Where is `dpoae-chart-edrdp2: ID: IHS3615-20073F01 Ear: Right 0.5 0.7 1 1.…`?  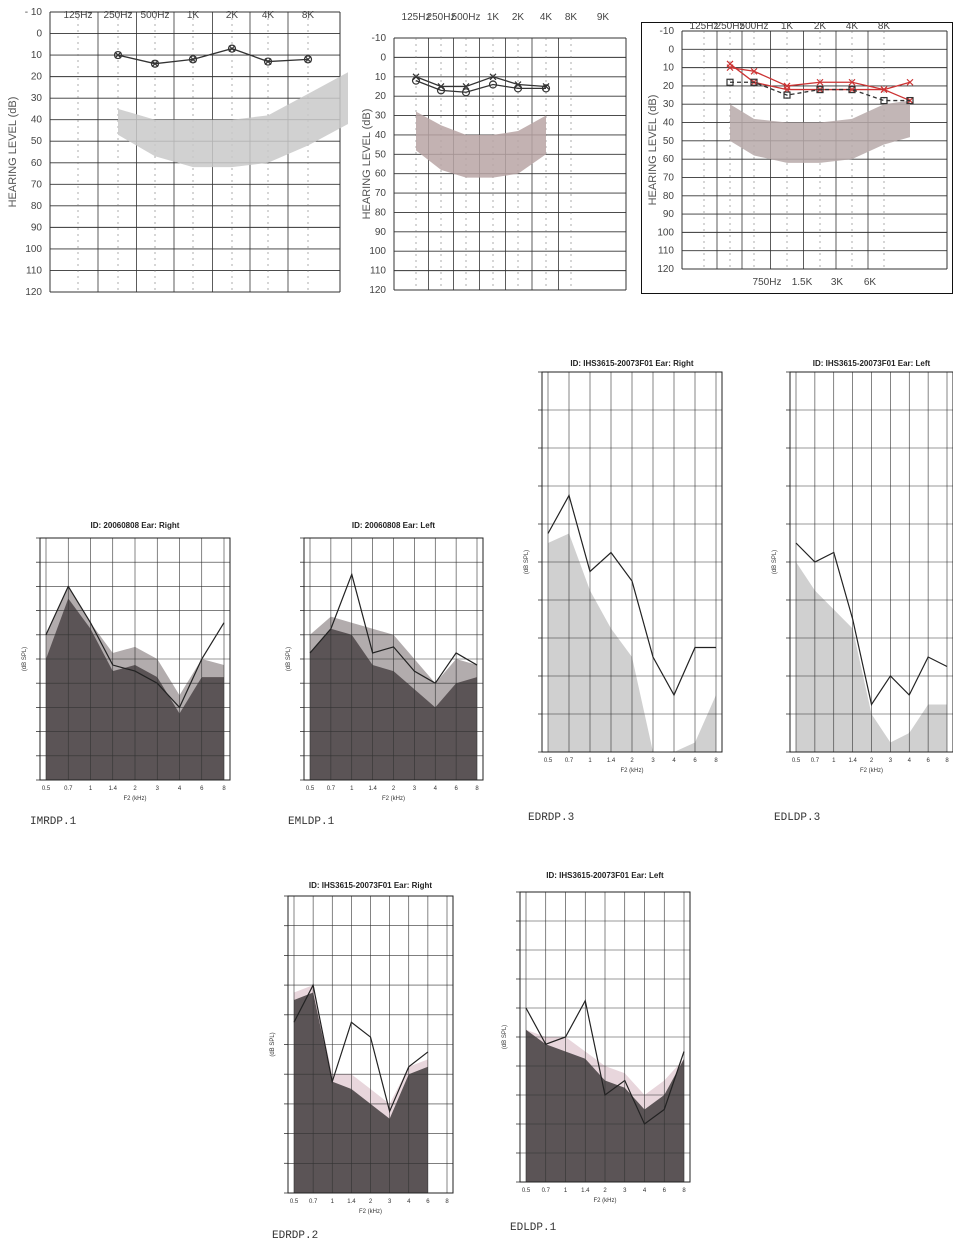 dpoae-chart-edrdp2: ID: IHS3615-20073F01 Ear: Right 0.5 0.7 1 1.… is located at coordinates (362, 1048).